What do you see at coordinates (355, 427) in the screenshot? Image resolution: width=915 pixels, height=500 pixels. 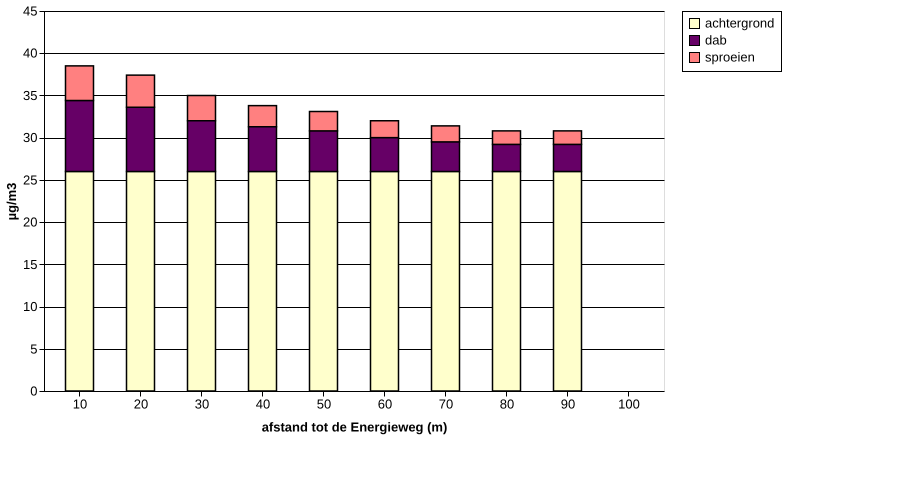 I see `x-axis-title: afstand tot de Energieweg (m)` at bounding box center [355, 427].